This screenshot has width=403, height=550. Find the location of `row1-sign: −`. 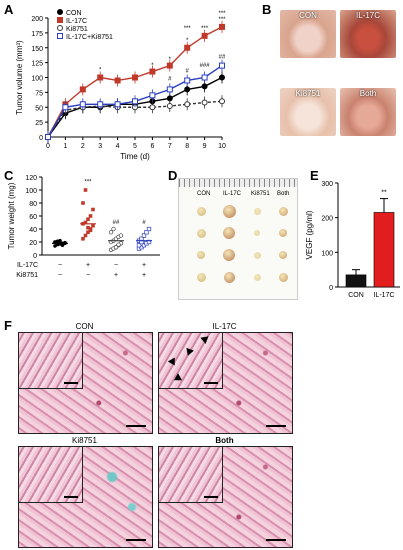

row1-sign: − is located at coordinates (116, 265).